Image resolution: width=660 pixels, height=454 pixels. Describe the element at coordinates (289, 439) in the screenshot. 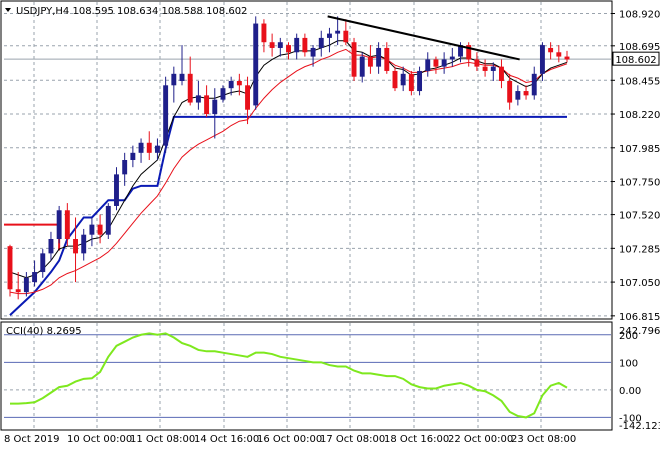

I see `time-tick-label: 16 Oct 00:00` at that location.